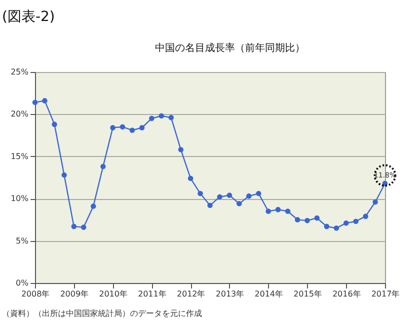  What do you see at coordinates (269, 294) in the screenshot?
I see `x-tick-label: 2014年` at bounding box center [269, 294].